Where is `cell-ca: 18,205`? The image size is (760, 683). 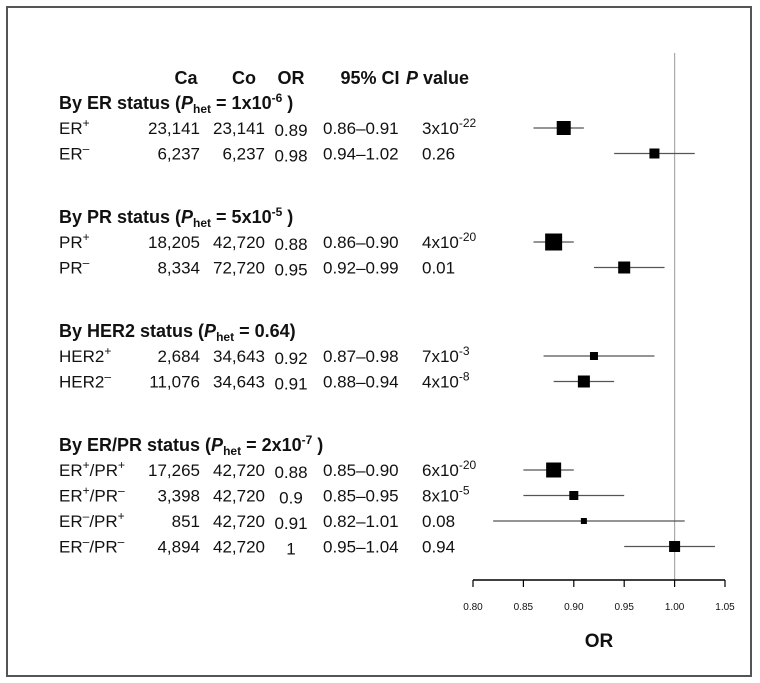
cell-ca: 18,205 is located at coordinates (174, 242).